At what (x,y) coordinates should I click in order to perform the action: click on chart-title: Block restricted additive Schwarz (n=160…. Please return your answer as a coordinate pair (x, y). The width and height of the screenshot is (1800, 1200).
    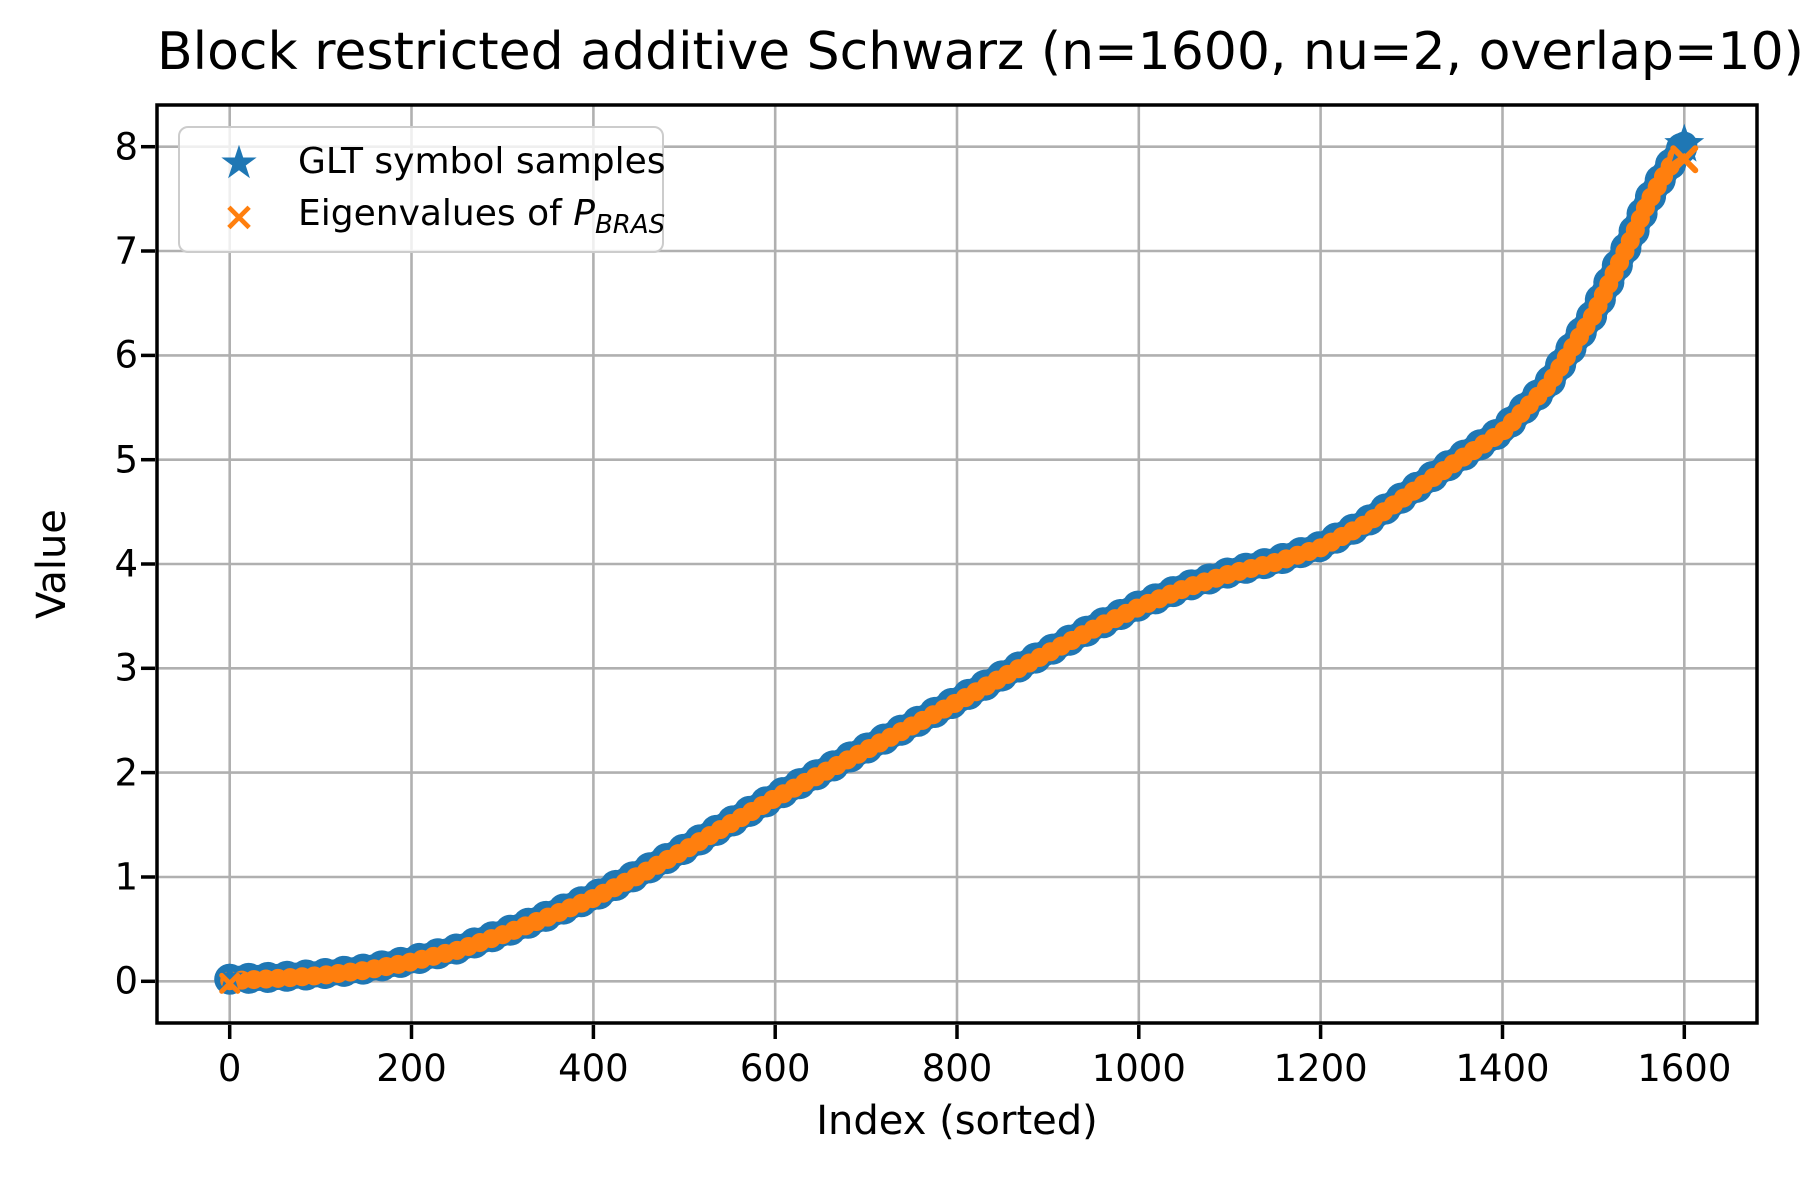
    Looking at the image, I should click on (978, 52).